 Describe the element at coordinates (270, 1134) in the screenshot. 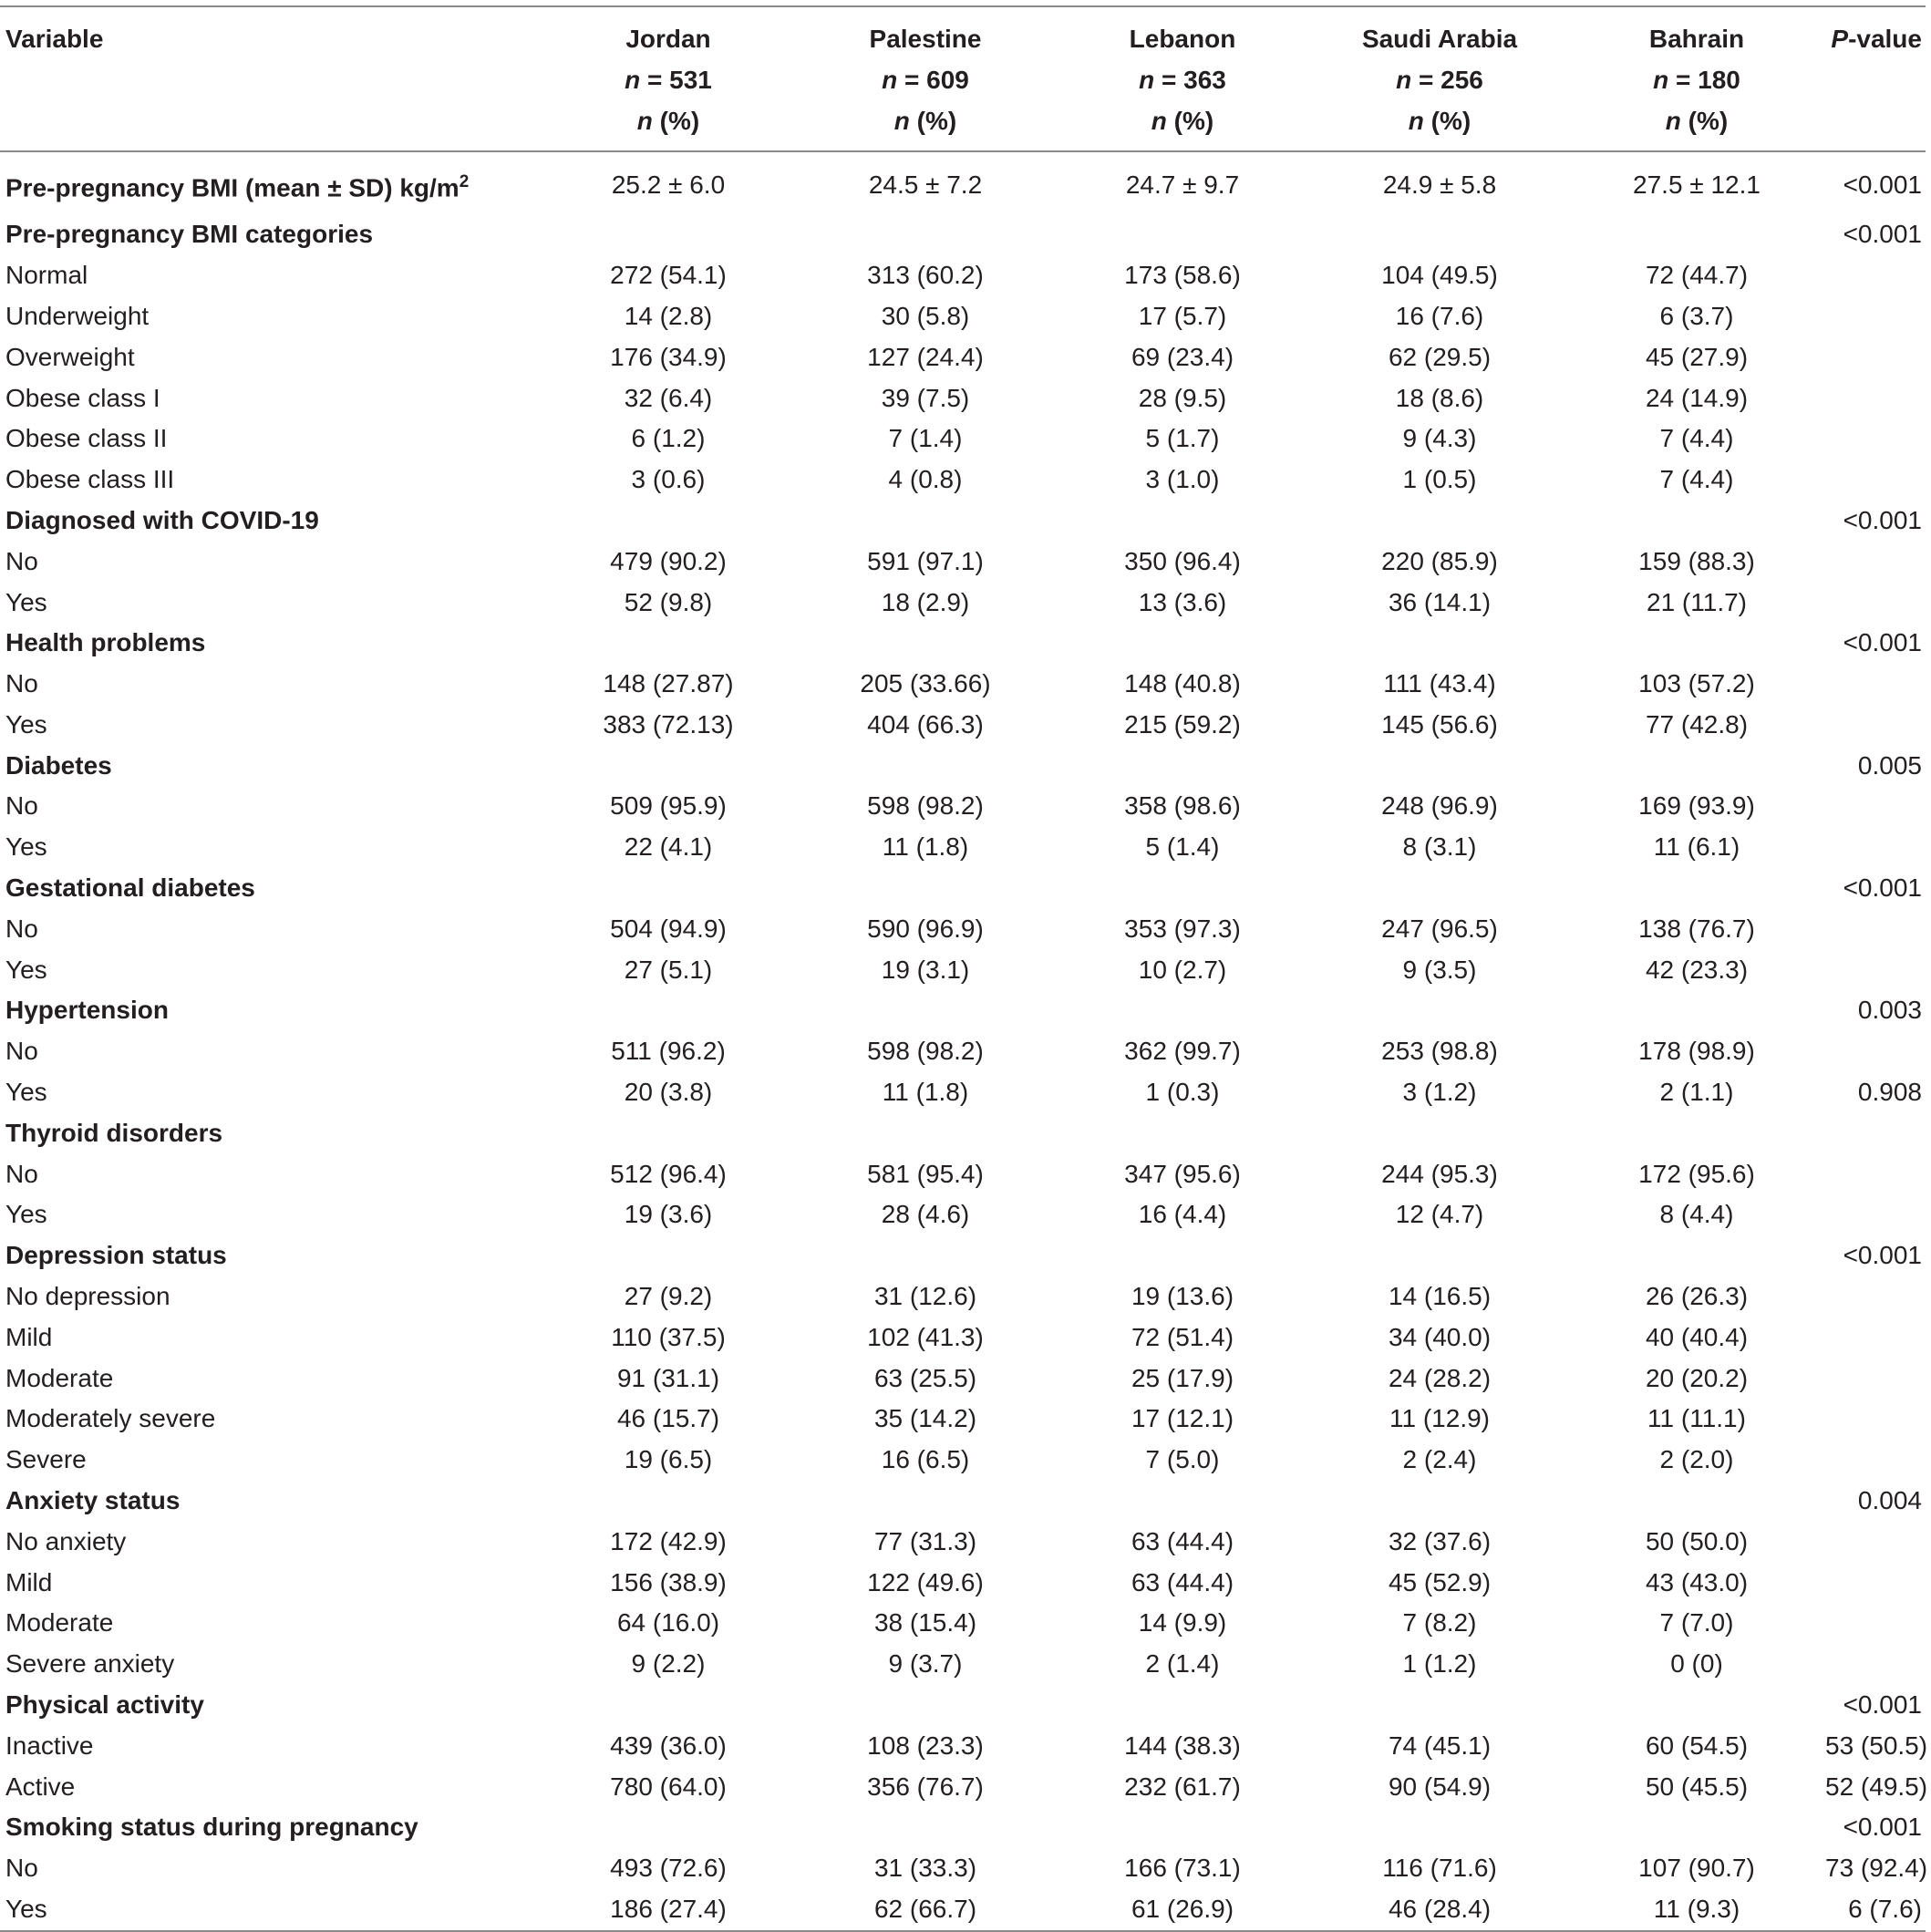

I see `row-label: Thyroid disorders` at that location.